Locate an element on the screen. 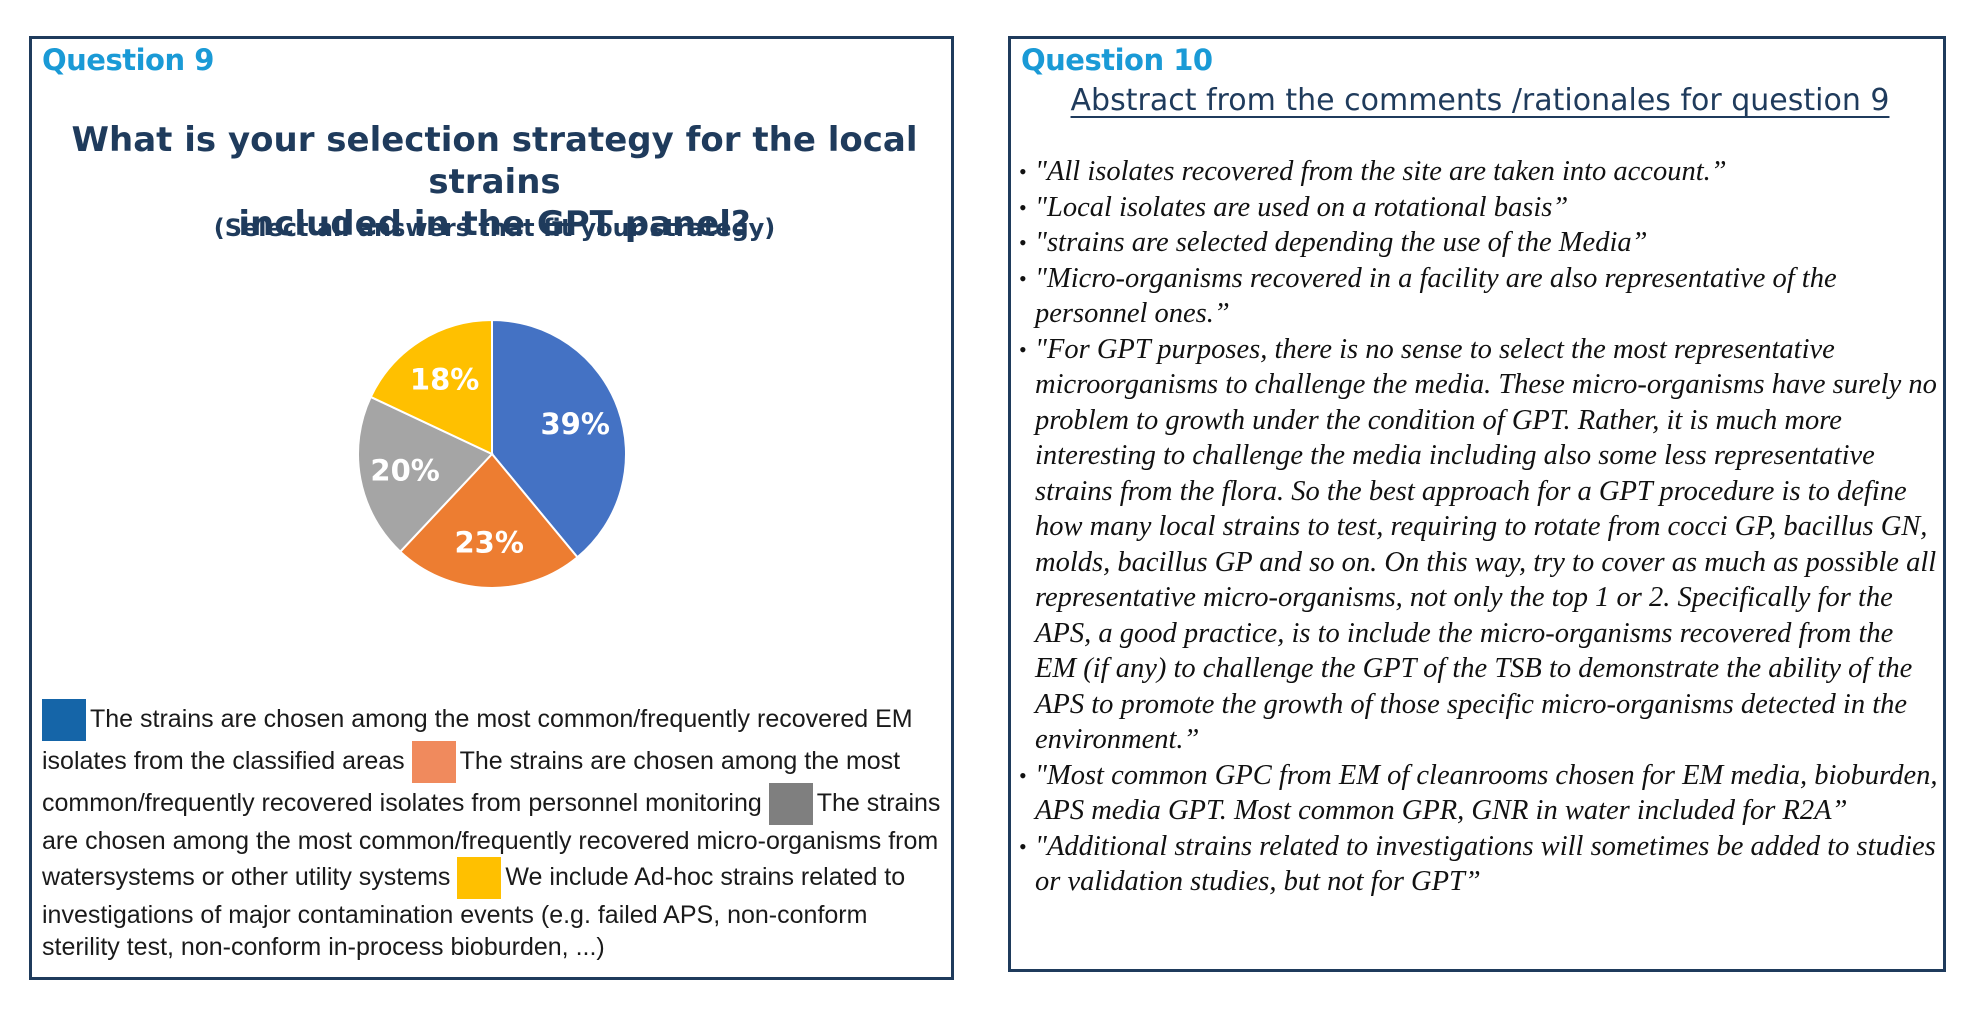 The width and height of the screenshot is (1962, 1018). question-9-title-line2: included in the GPT panel? is located at coordinates (494, 224).